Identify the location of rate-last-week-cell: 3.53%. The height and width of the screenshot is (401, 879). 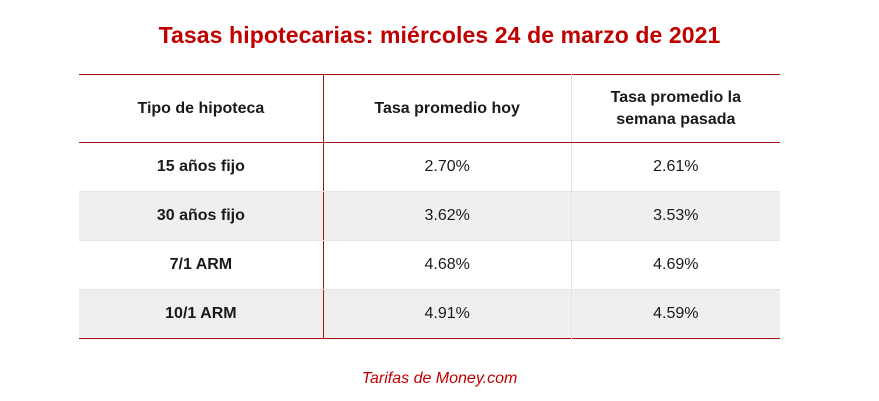
(675, 216).